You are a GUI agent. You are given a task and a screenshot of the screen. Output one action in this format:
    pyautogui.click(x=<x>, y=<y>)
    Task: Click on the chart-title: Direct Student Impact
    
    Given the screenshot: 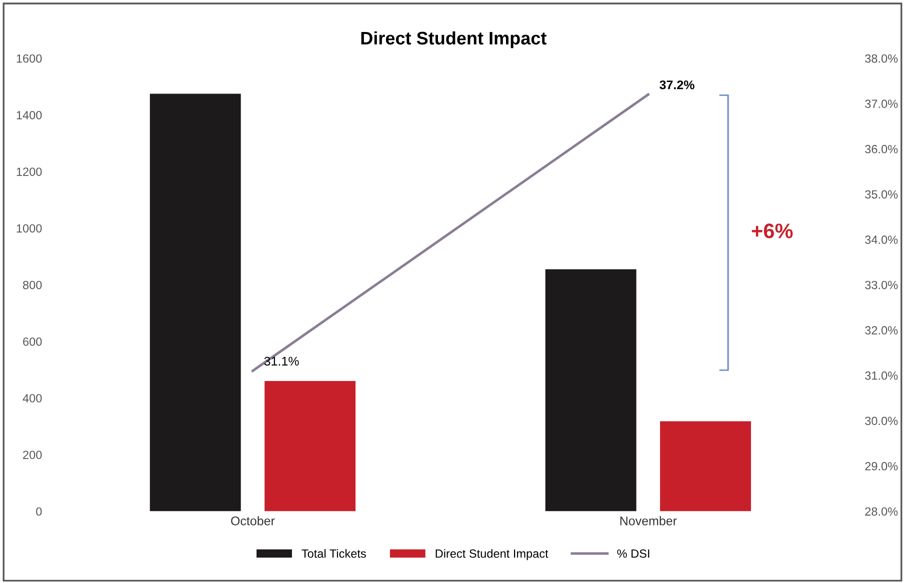 What is the action you would take?
    pyautogui.click(x=453, y=39)
    